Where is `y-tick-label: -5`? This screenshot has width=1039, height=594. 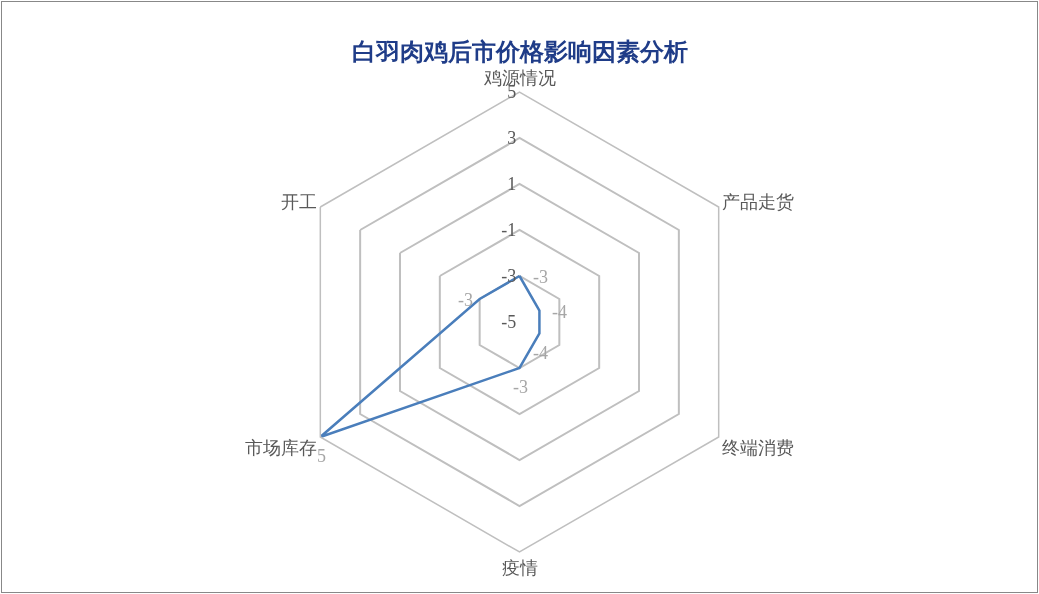 y-tick-label: -5 is located at coordinates (509, 321).